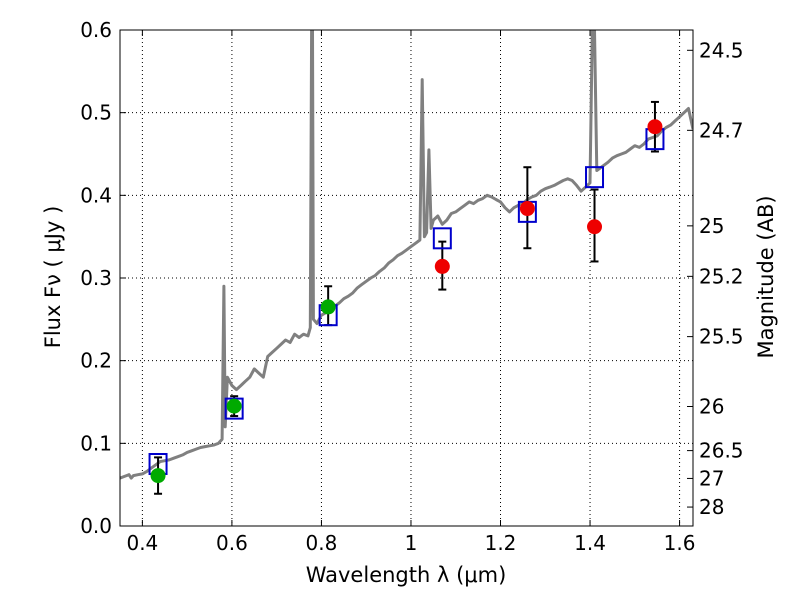 The height and width of the screenshot is (600, 800). I want to click on y-tick-label: 0.6, so click(96, 30).